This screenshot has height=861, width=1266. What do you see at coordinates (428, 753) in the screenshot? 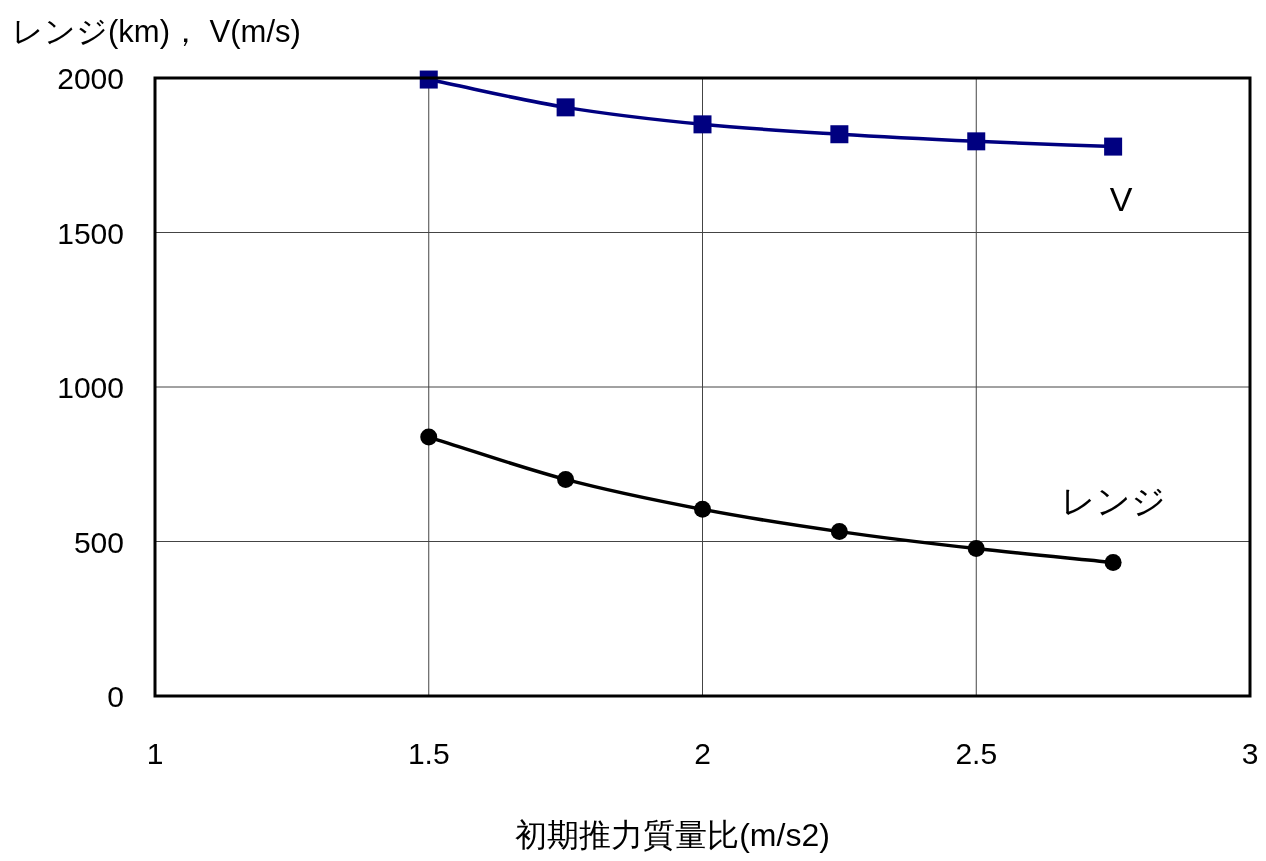
I see `x-tick-label: 1.5` at bounding box center [428, 753].